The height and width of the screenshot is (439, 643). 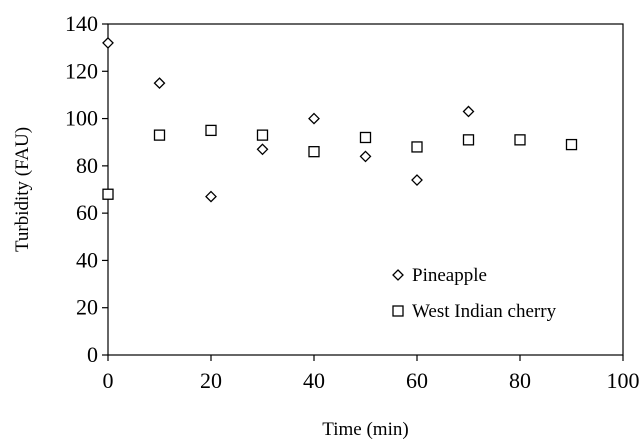 I want to click on y-tick-label: 120, so click(x=81, y=70).